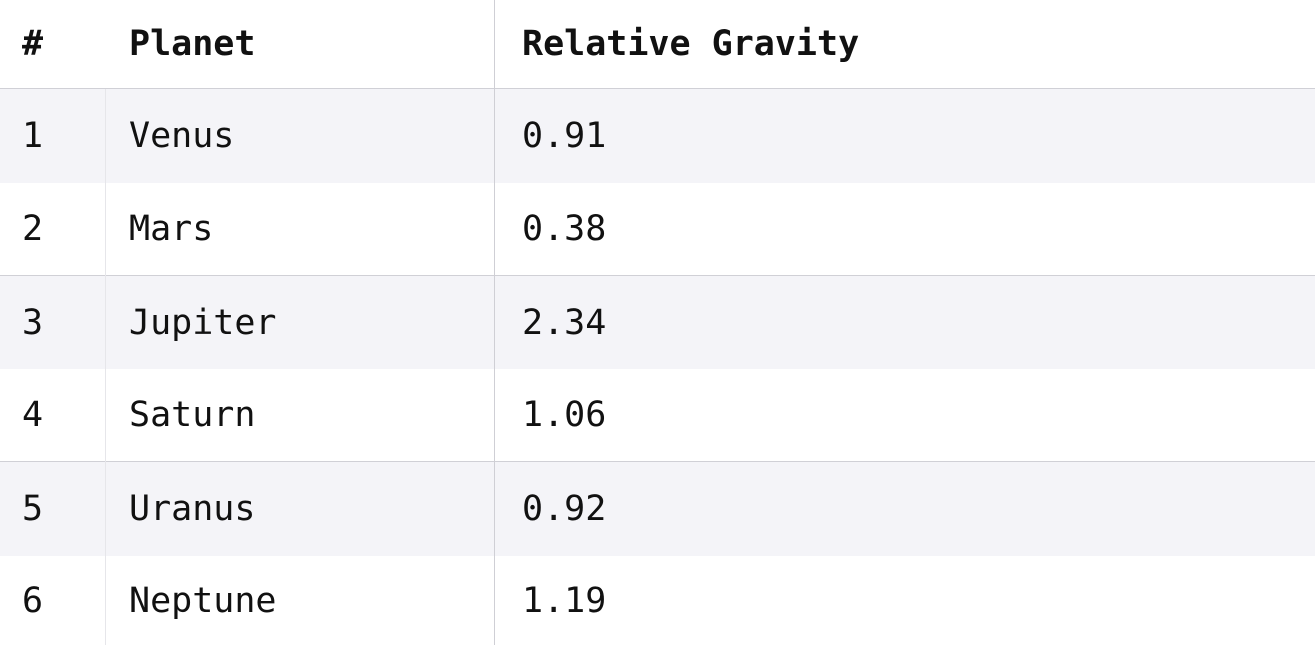 The image size is (1315, 645). Describe the element at coordinates (564, 509) in the screenshot. I see `relative-gravity-cell: 0.92` at that location.